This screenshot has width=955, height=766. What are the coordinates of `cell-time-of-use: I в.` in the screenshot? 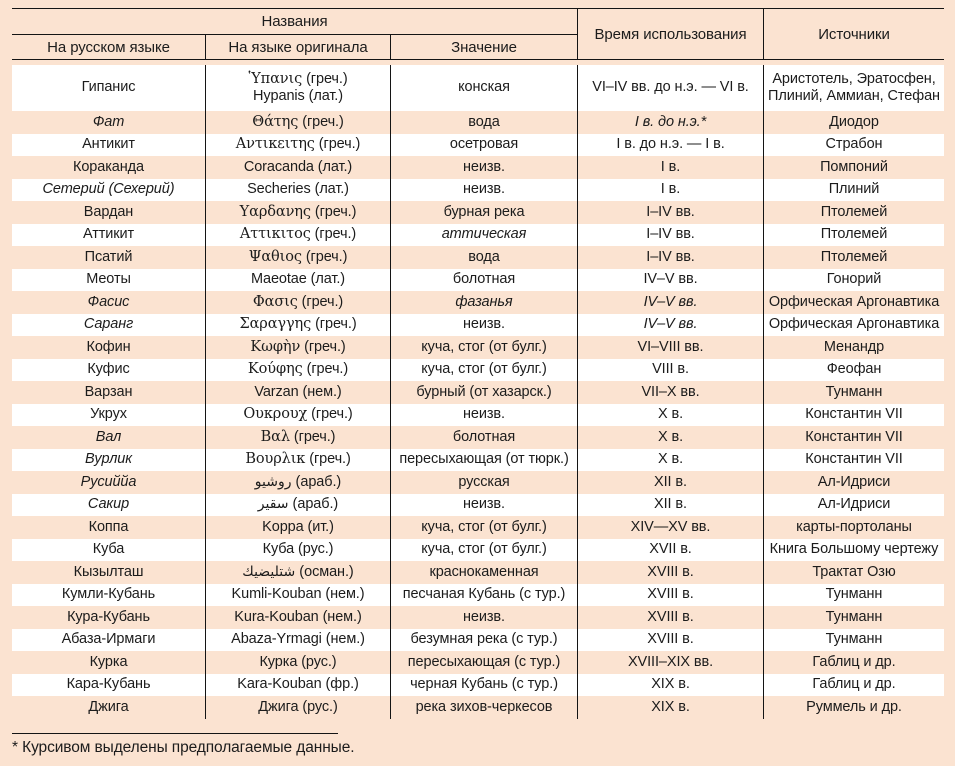 It's located at (670, 189).